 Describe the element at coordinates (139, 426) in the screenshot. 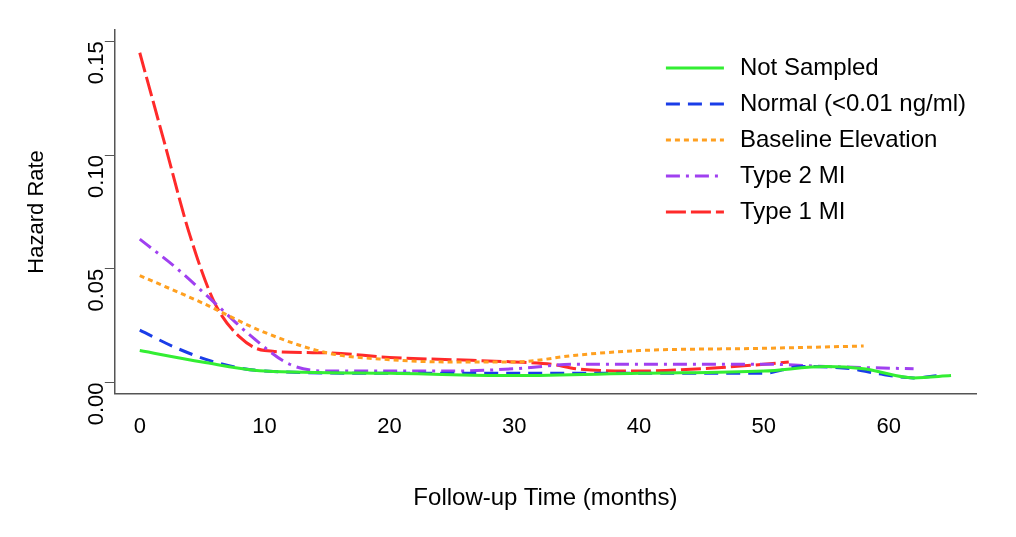

I see `x-tick-label: 0` at that location.